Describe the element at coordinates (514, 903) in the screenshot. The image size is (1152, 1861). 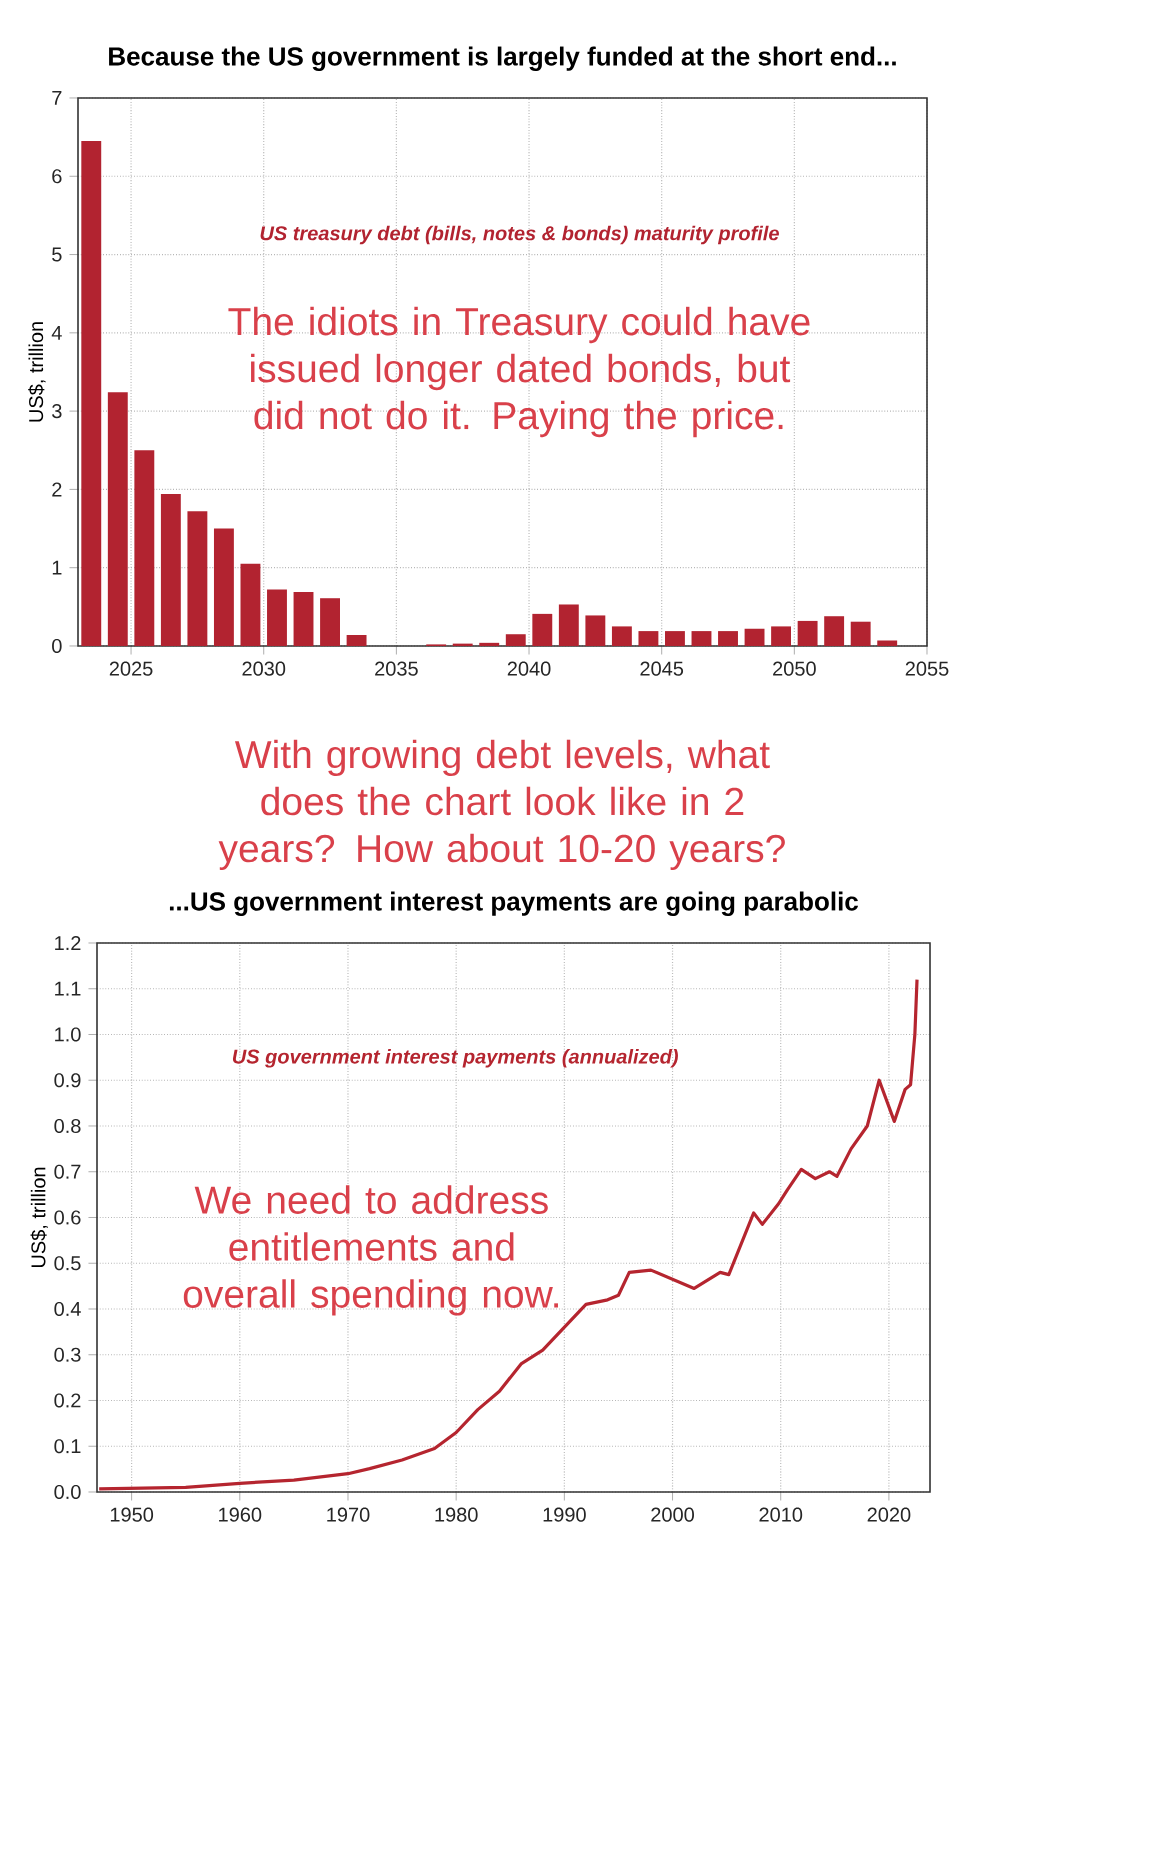
I see `chart-title: ...US government interest payments are going parabolic` at that location.